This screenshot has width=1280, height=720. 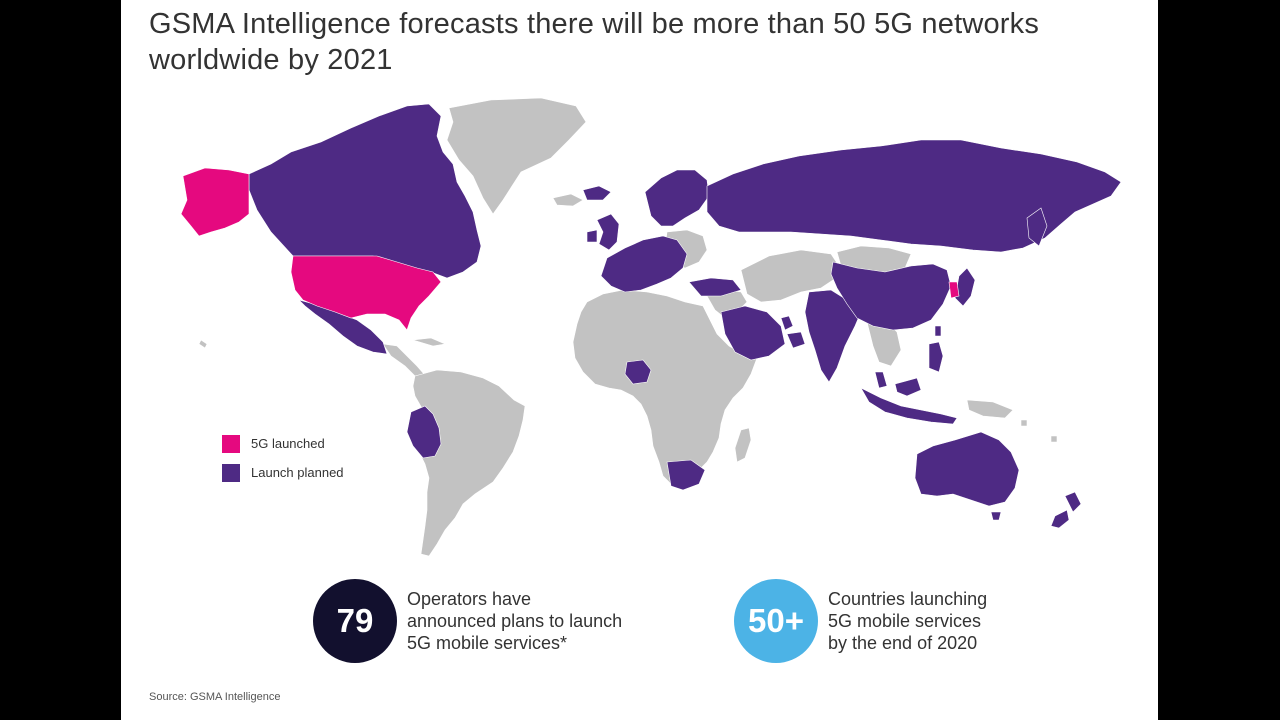 I want to click on region-south-korea, so click(x=954, y=290).